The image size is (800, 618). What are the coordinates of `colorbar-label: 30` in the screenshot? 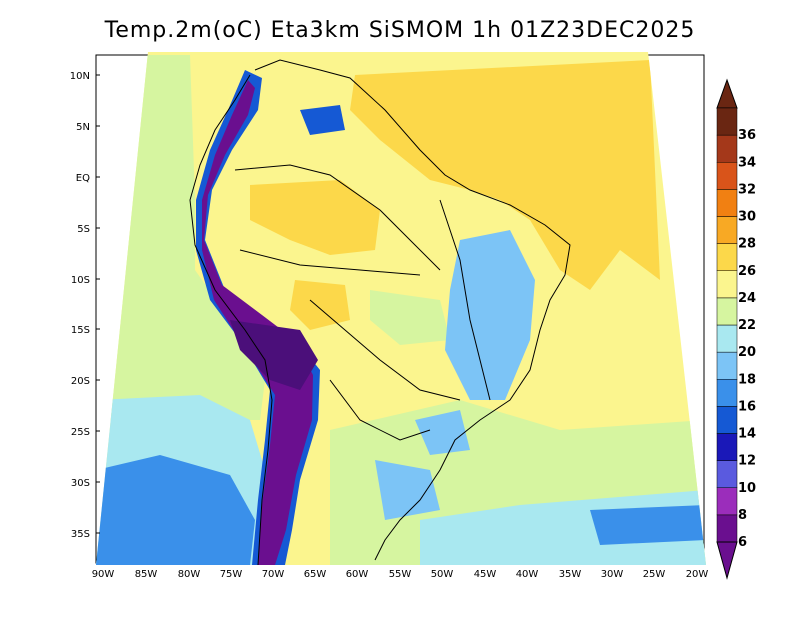 It's located at (747, 217).